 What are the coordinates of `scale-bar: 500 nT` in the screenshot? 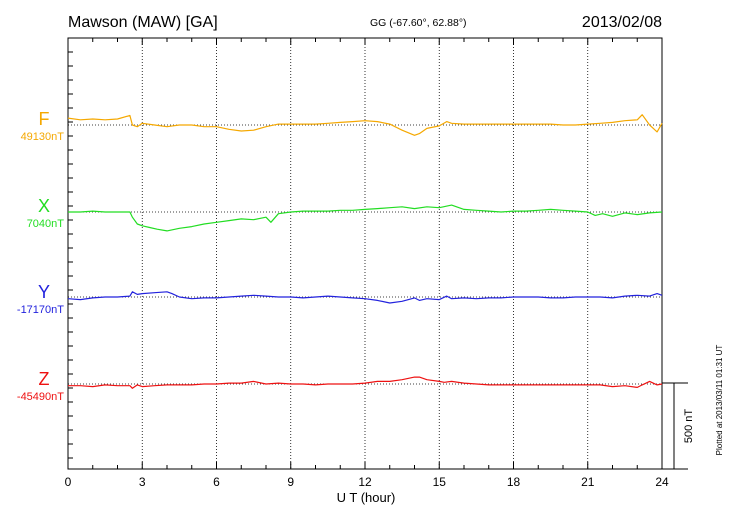 It's located at (678, 426).